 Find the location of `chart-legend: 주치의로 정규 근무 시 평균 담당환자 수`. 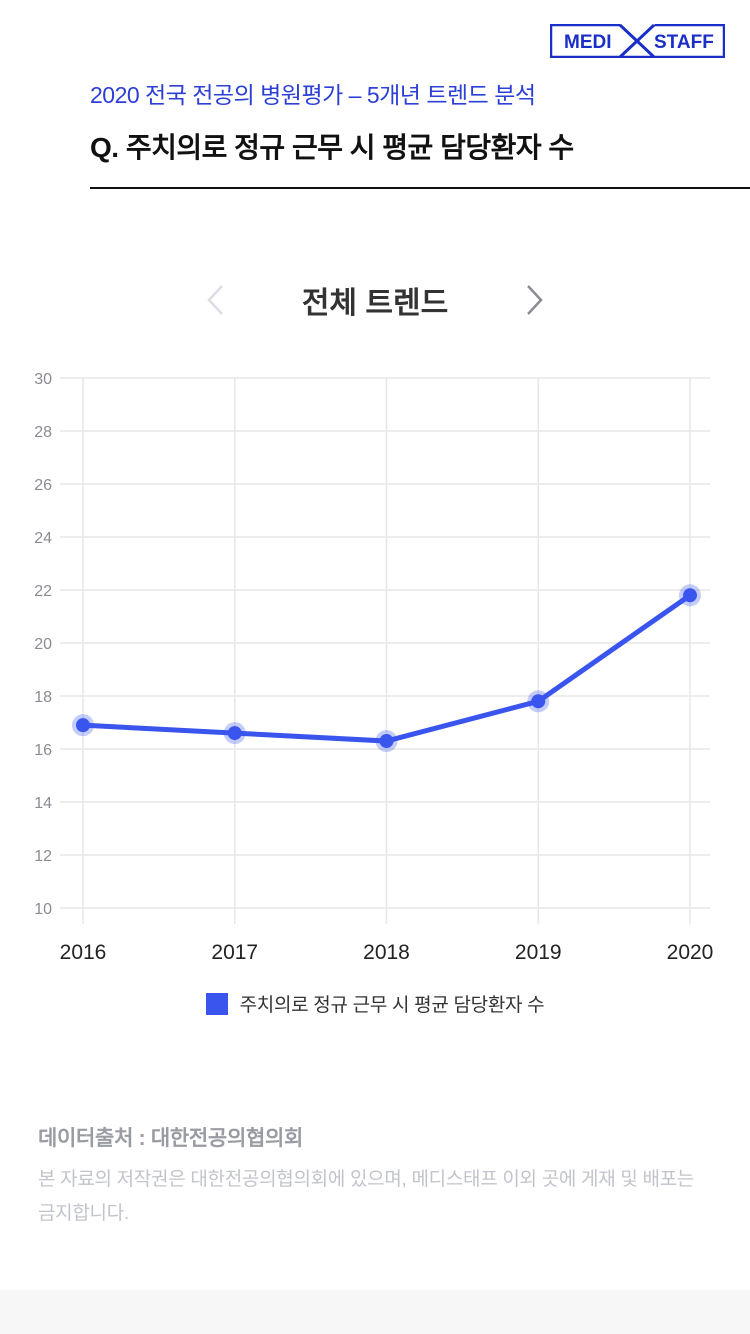

chart-legend: 주치의로 정규 근무 시 평균 담당환자 수 is located at coordinates (375, 1003).